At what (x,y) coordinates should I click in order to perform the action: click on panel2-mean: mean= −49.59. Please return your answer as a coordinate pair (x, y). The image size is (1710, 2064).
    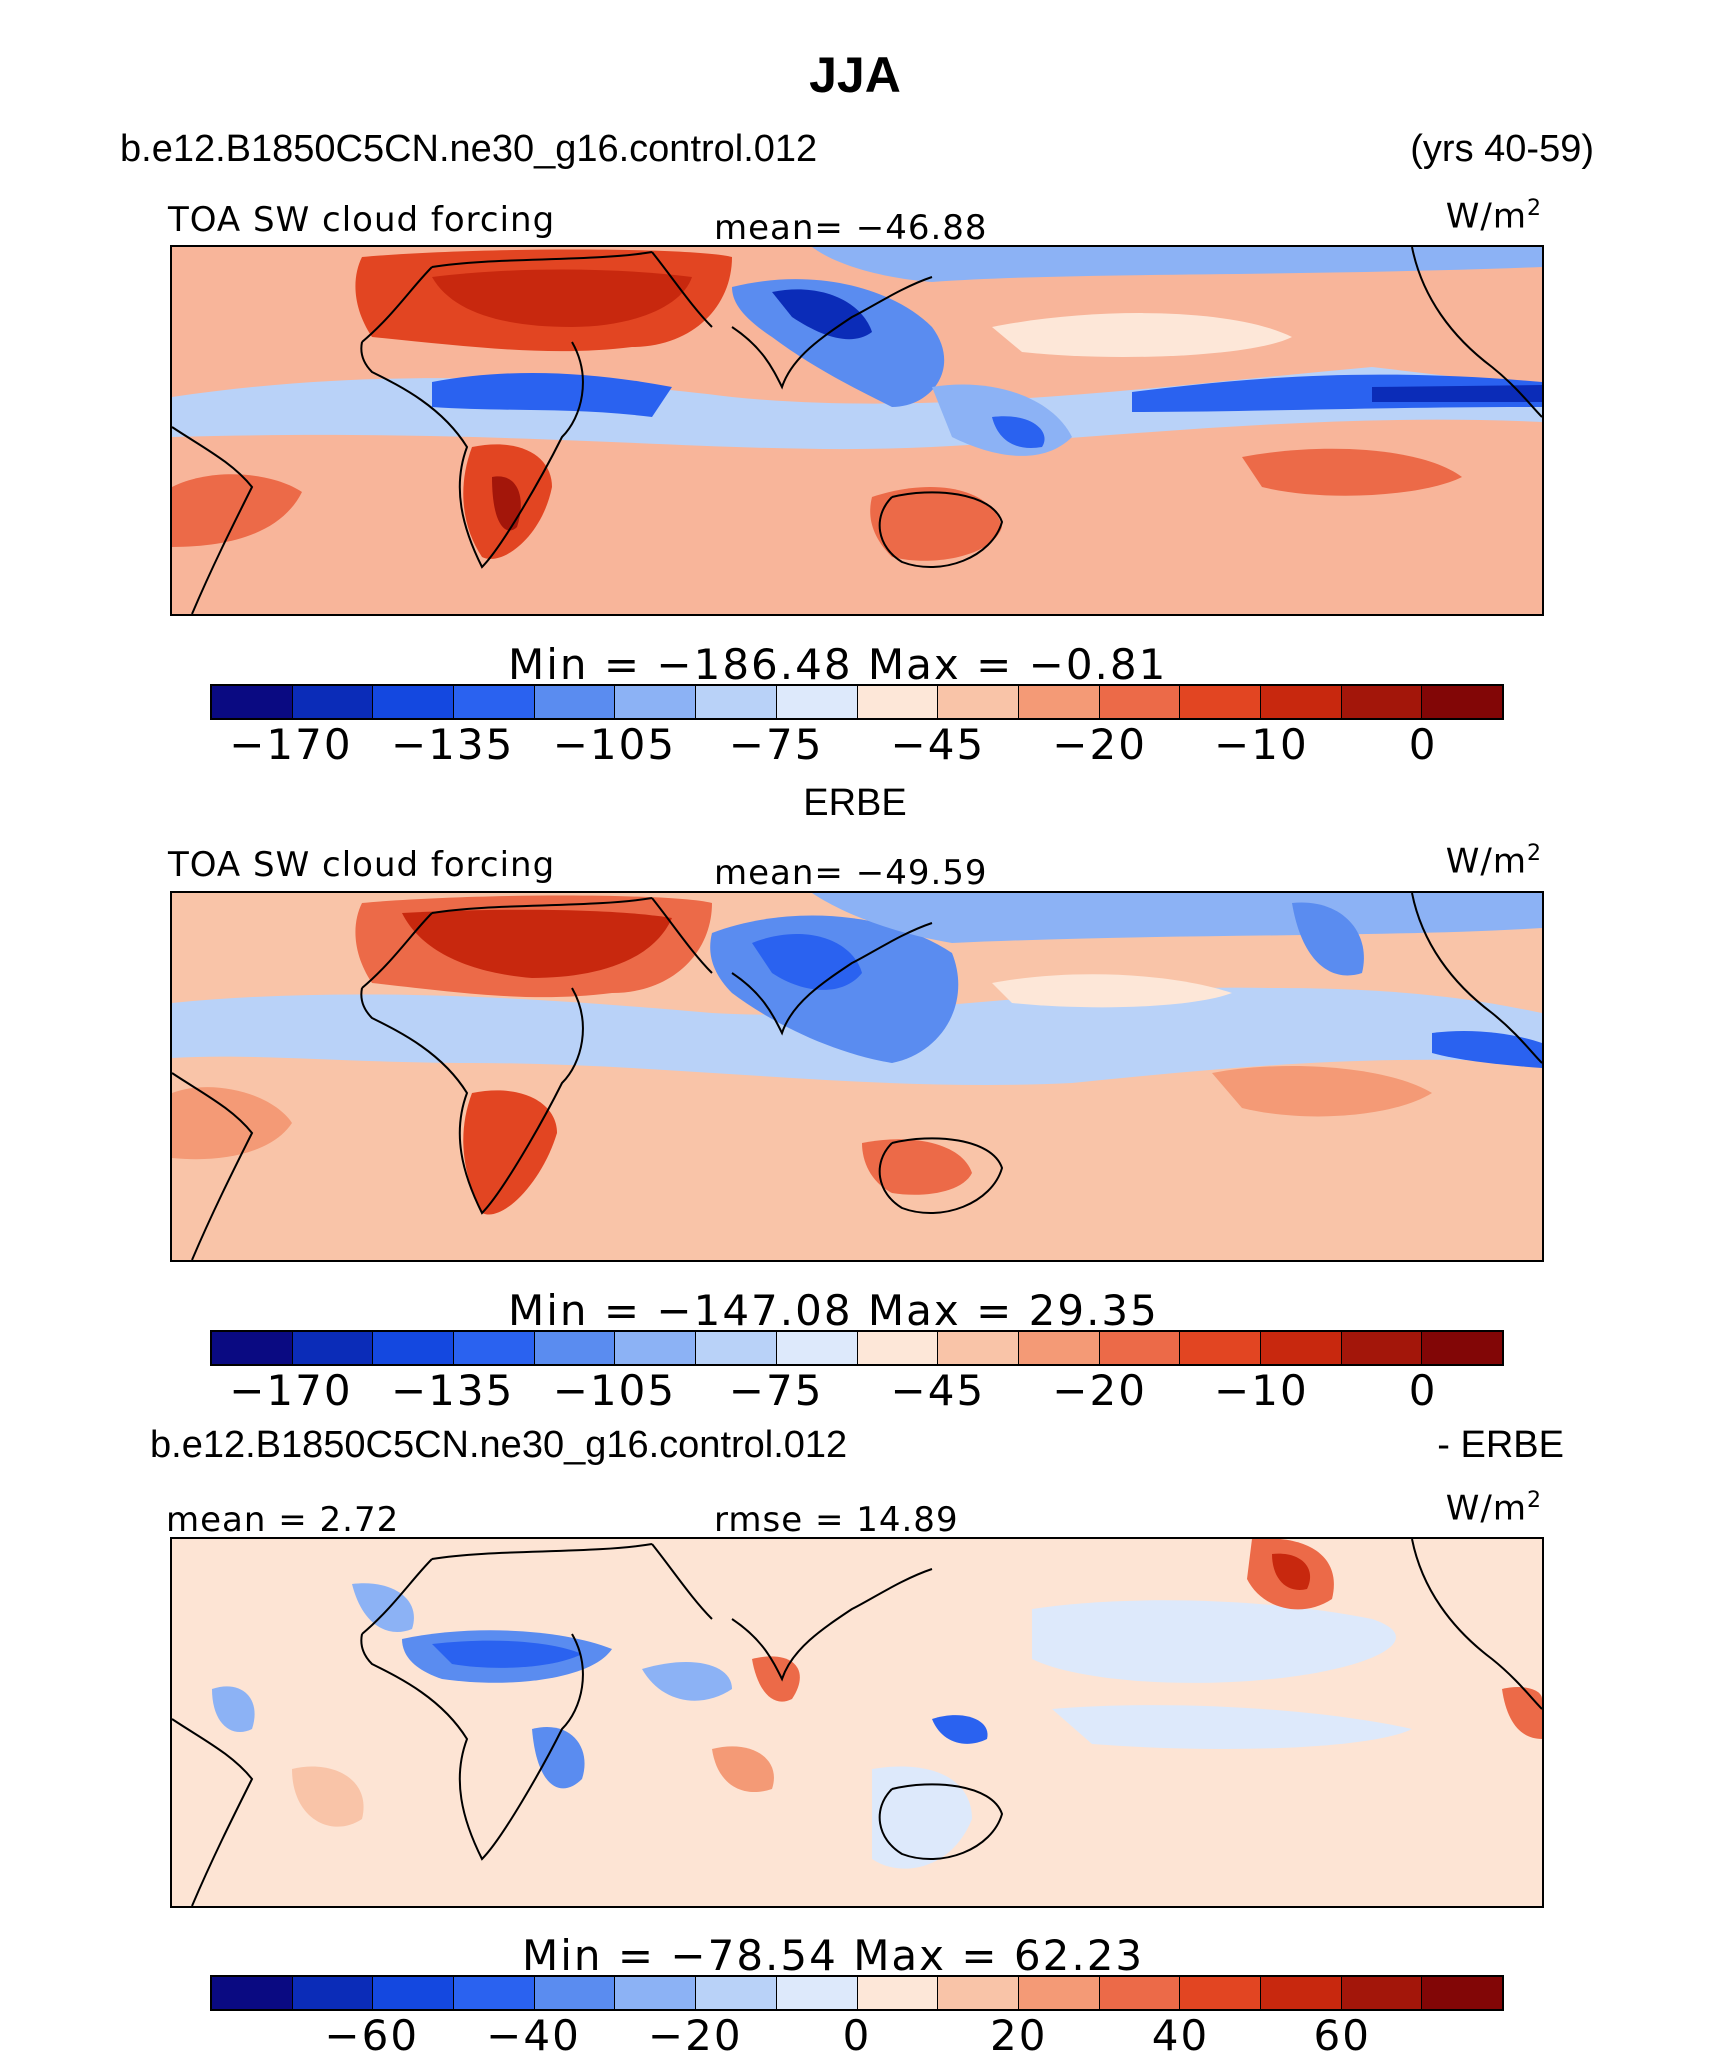
    Looking at the image, I should click on (851, 873).